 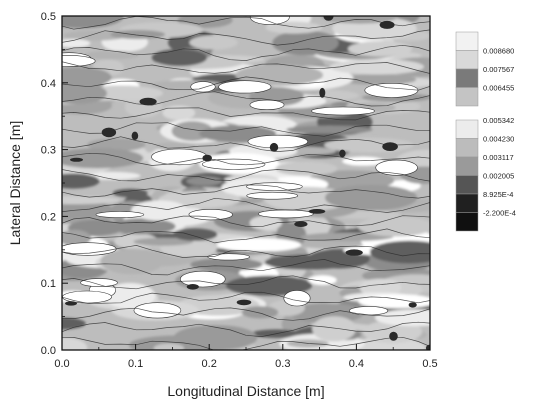 I want to click on x-axis-title: Longitudinal Distance [m], so click(x=245, y=391).